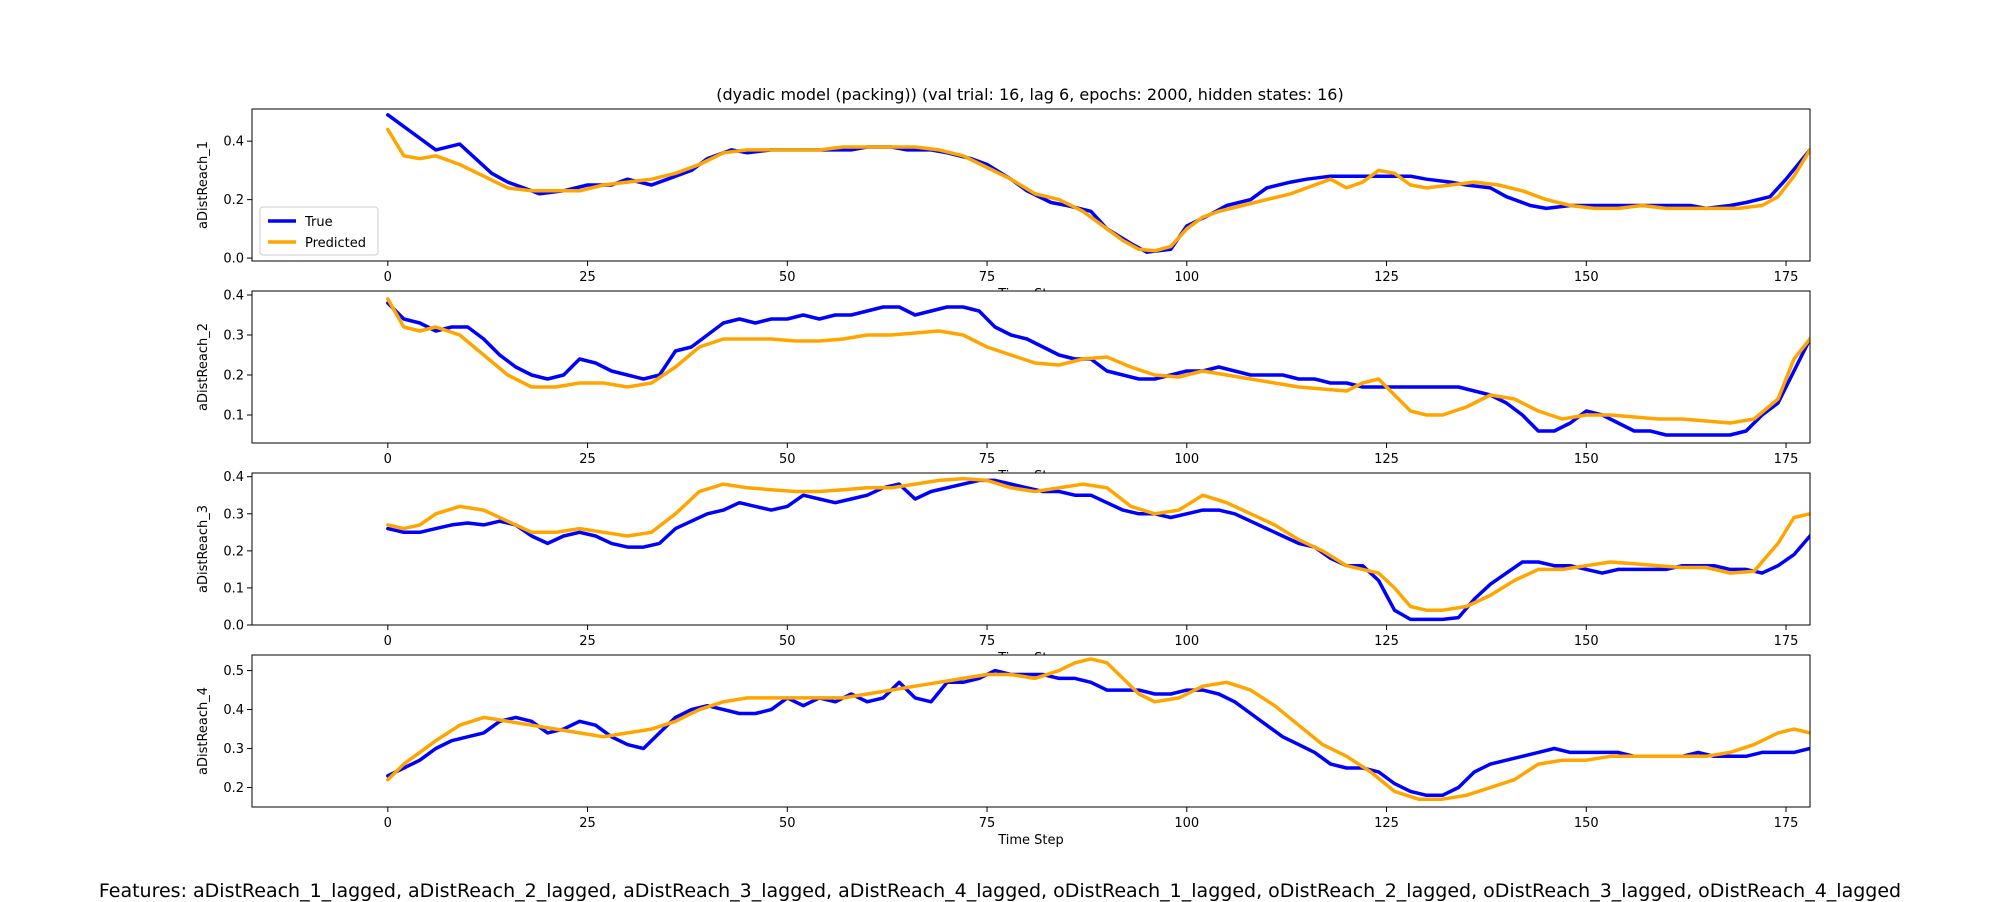 The image size is (2000, 902). What do you see at coordinates (233, 671) in the screenshot?
I see `y-tick-label: 0.5` at bounding box center [233, 671].